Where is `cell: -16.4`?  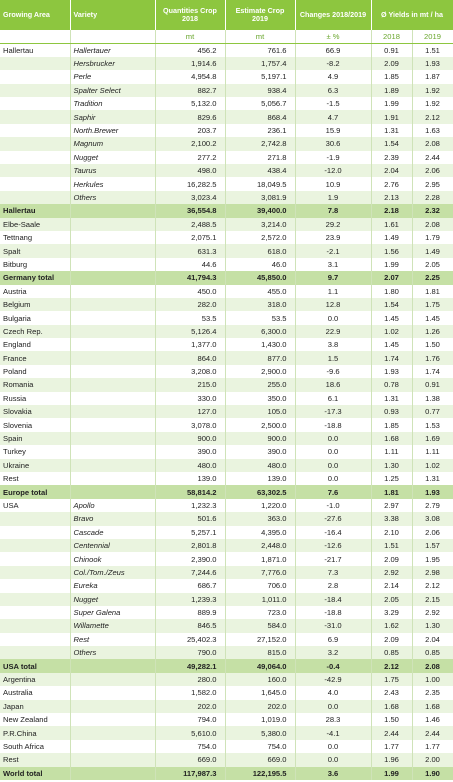
cell: -16.4 is located at coordinates (333, 532).